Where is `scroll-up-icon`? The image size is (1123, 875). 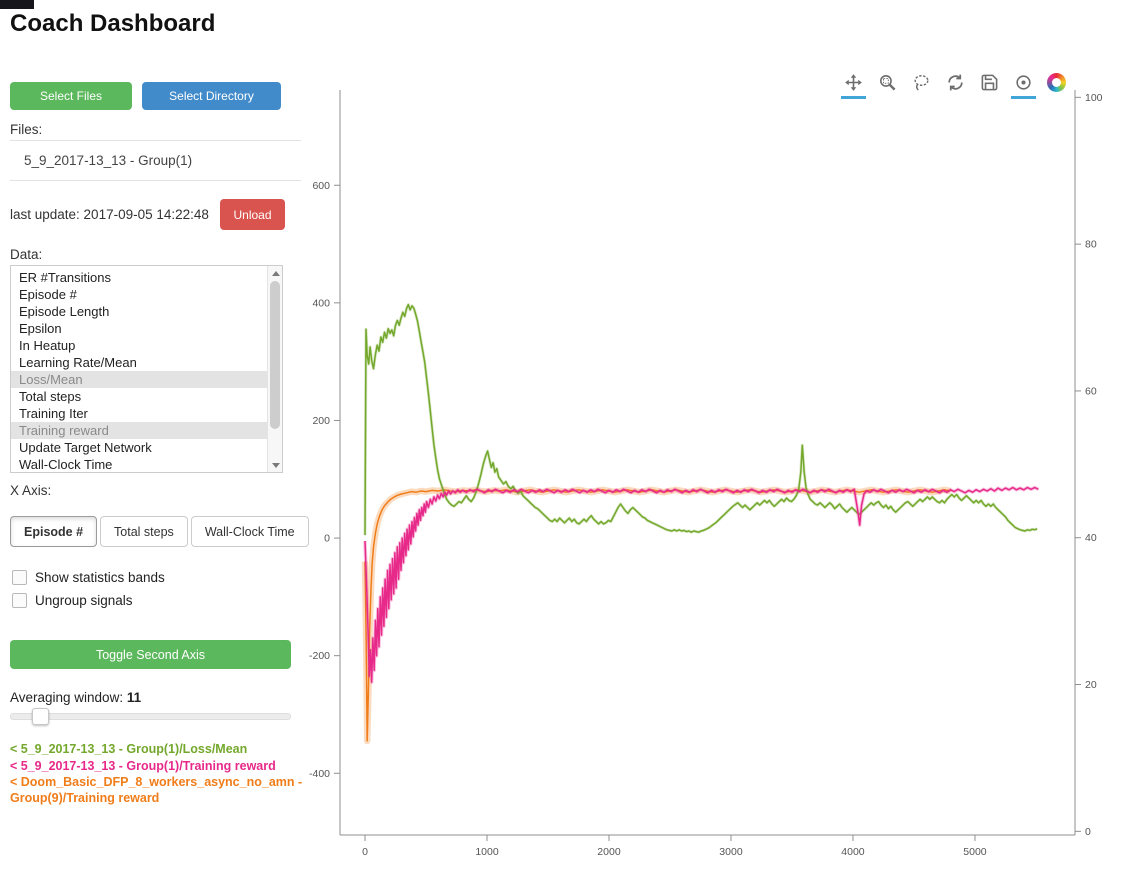
scroll-up-icon is located at coordinates (275, 273).